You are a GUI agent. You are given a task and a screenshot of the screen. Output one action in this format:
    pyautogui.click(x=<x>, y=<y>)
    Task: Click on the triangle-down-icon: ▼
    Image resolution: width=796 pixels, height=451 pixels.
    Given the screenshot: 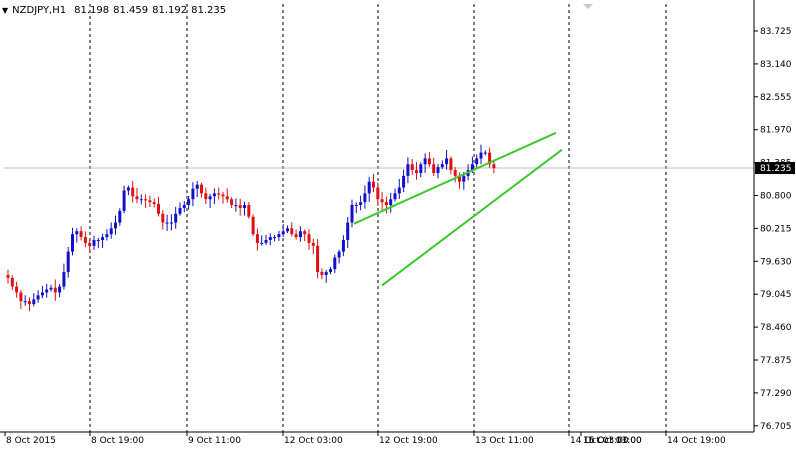 What is the action you would take?
    pyautogui.click(x=5, y=10)
    